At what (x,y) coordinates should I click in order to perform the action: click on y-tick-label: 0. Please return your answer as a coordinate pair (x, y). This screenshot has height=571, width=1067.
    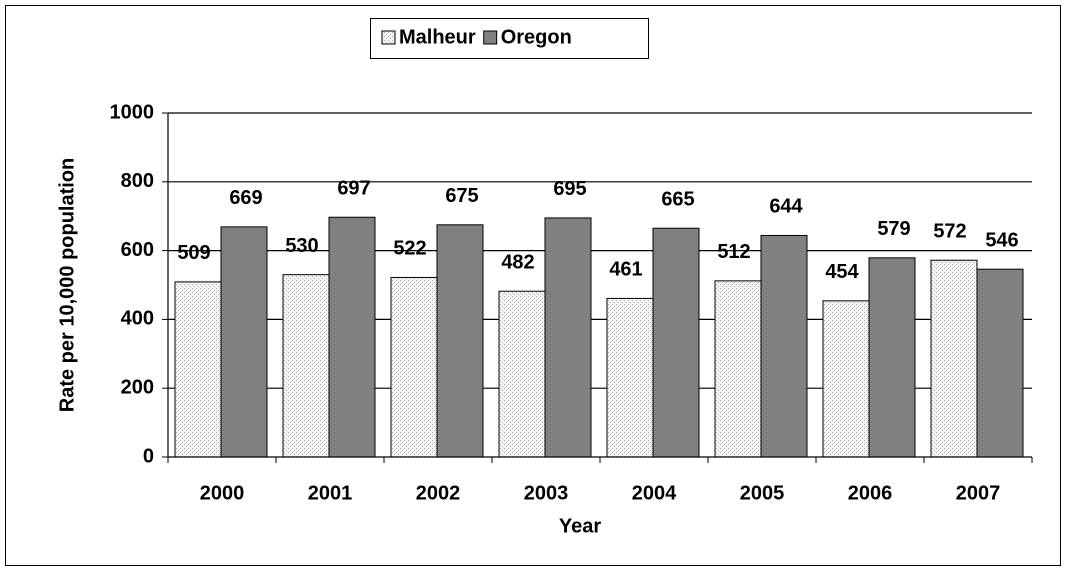
    Looking at the image, I should click on (148, 456).